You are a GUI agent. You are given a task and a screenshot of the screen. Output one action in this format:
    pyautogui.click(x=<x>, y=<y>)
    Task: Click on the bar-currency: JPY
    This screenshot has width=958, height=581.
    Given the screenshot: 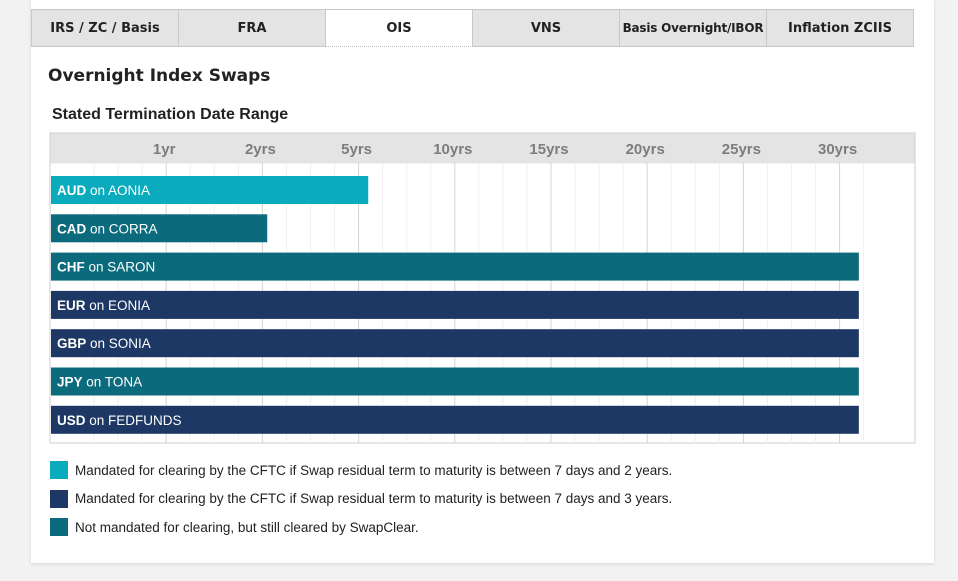 What is the action you would take?
    pyautogui.click(x=70, y=382)
    